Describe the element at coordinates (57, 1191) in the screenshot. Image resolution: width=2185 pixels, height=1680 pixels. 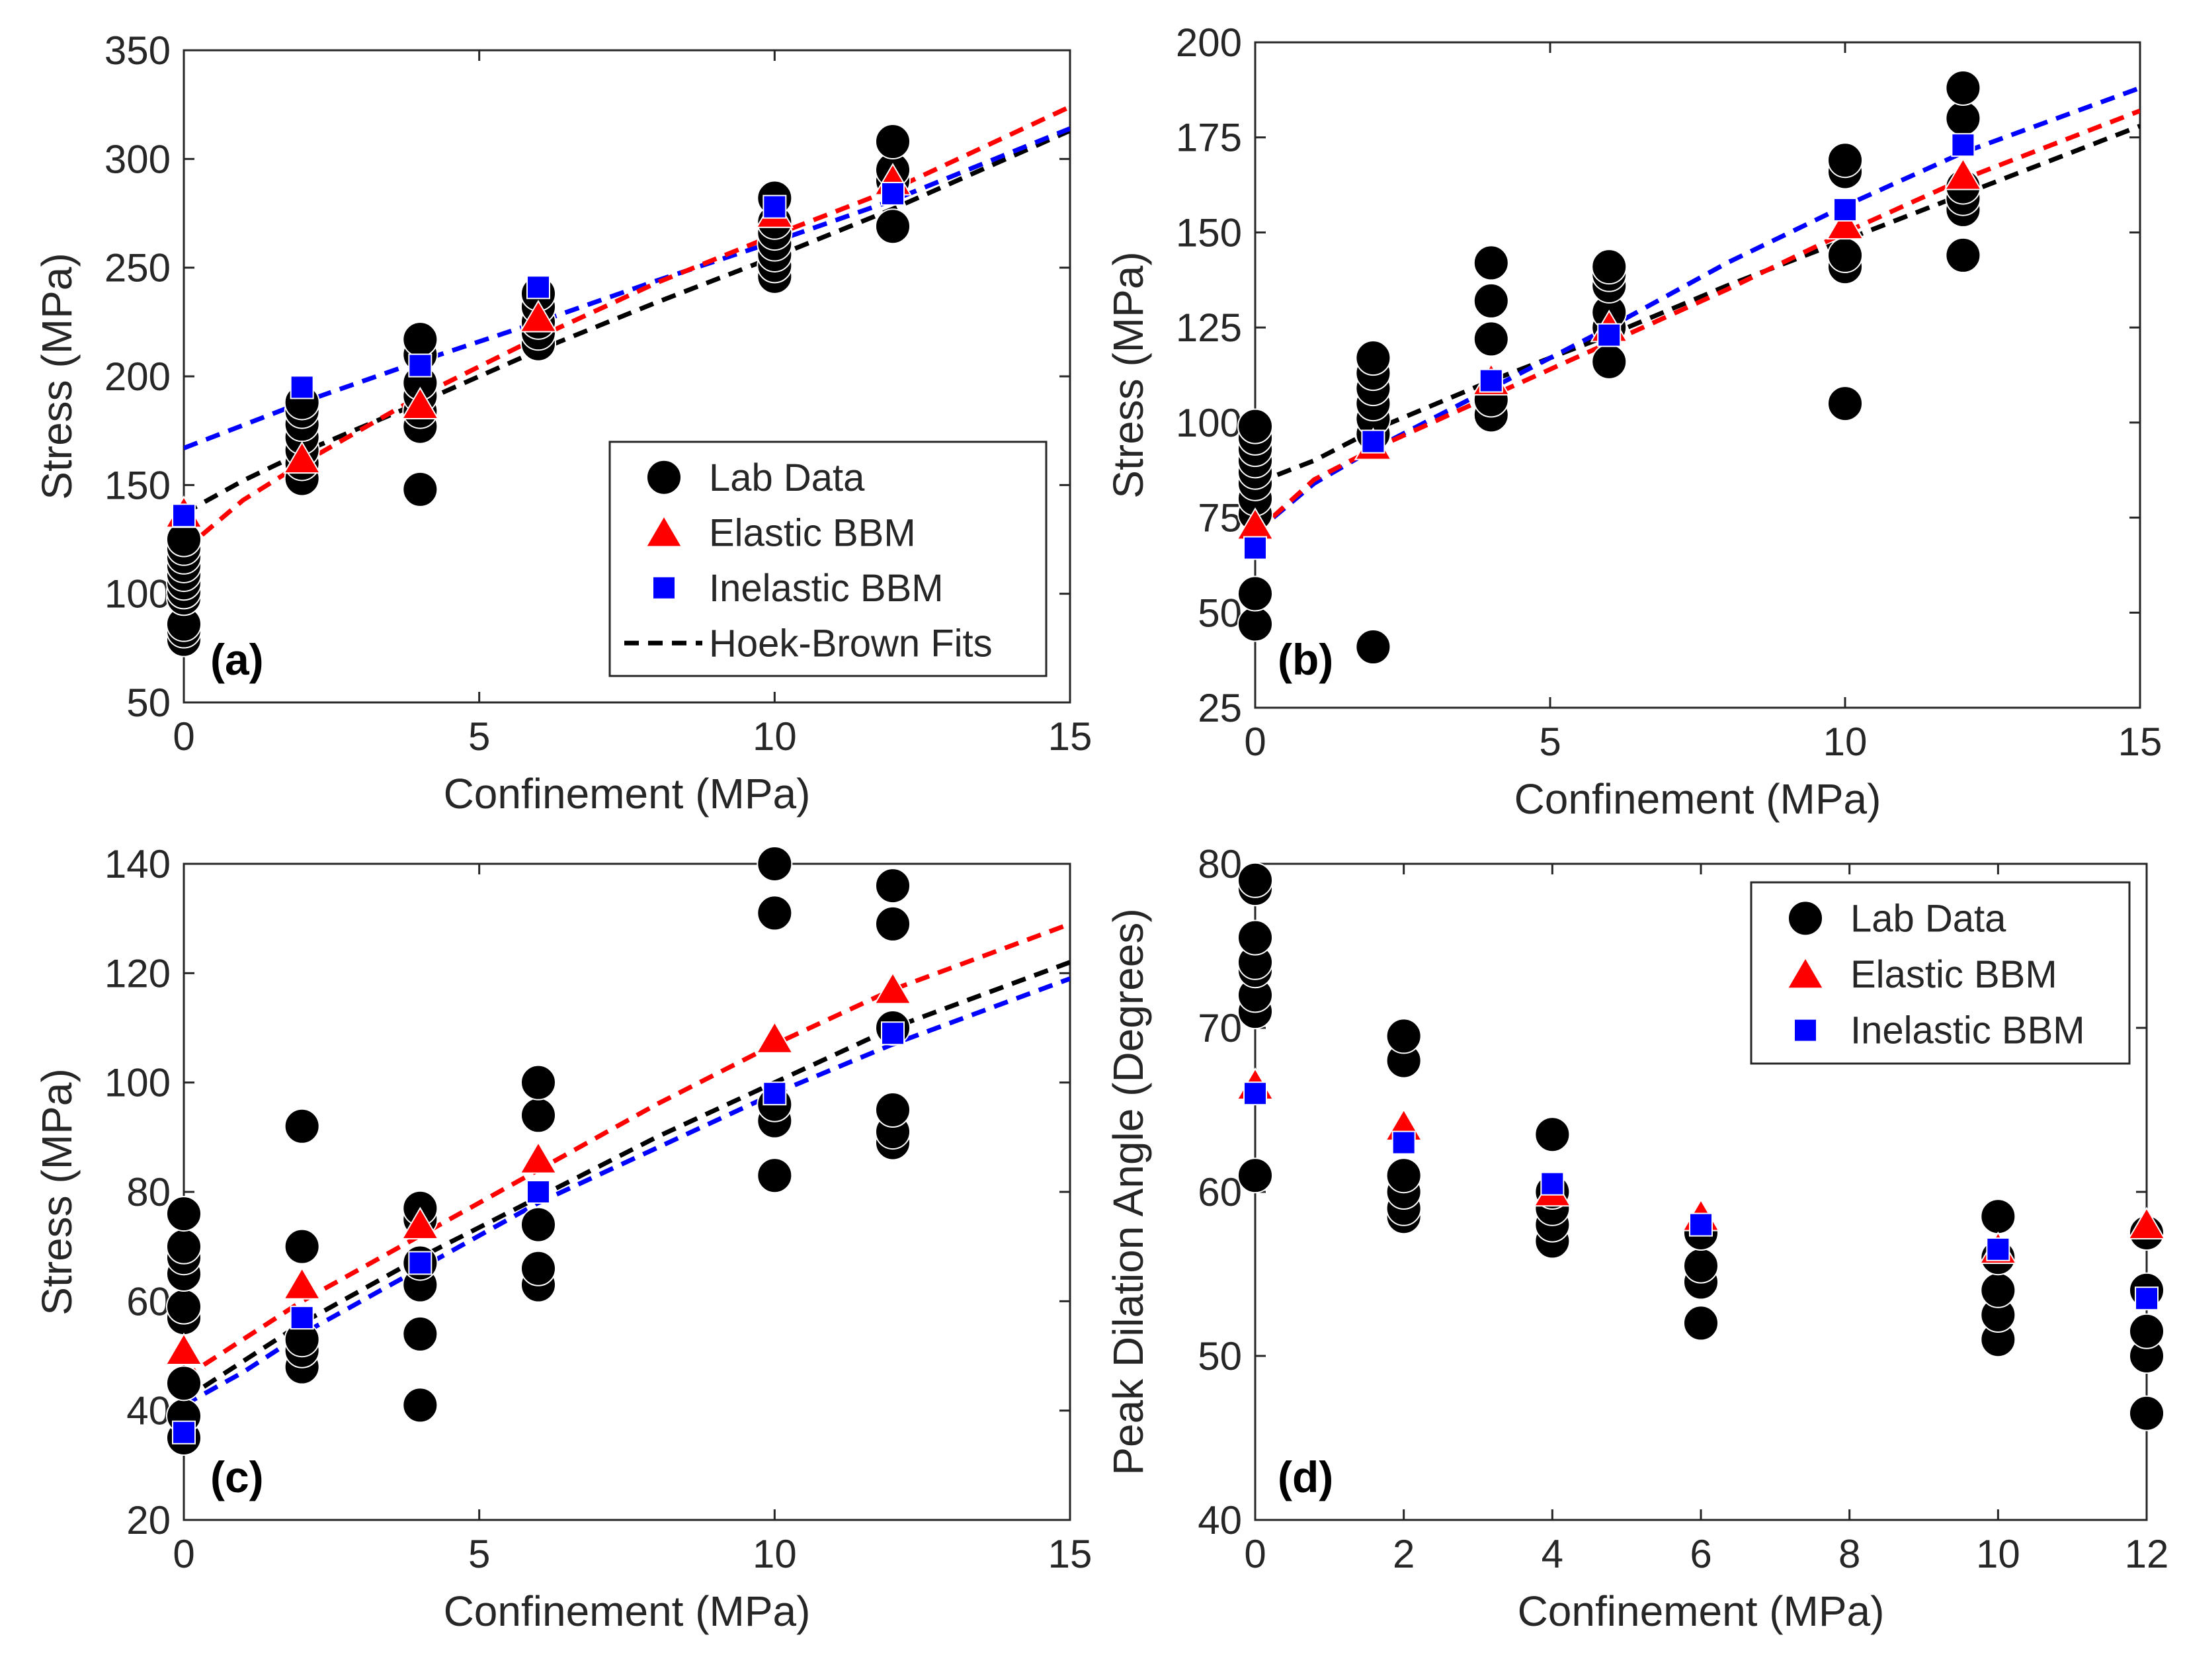
I see `y-axis-label: Stress (MPa)` at that location.